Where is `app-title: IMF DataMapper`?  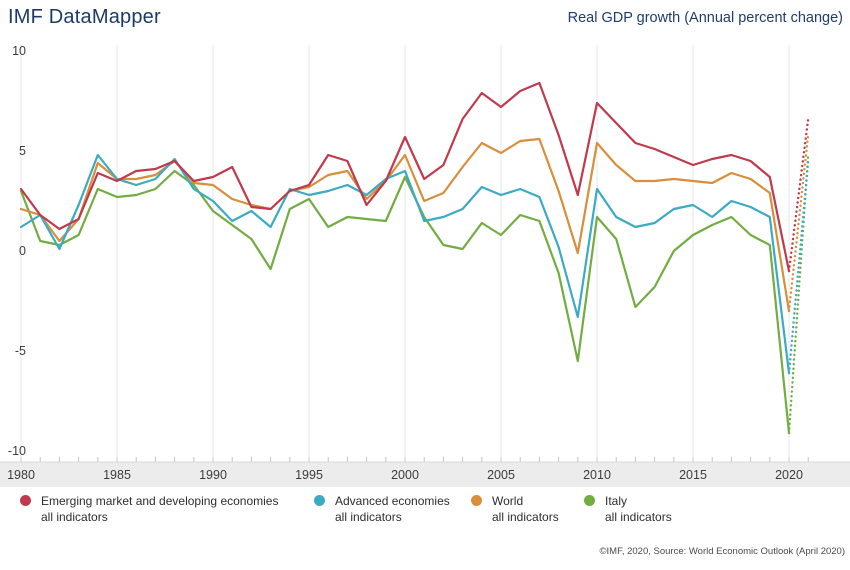
app-title: IMF DataMapper is located at coordinates (84, 17).